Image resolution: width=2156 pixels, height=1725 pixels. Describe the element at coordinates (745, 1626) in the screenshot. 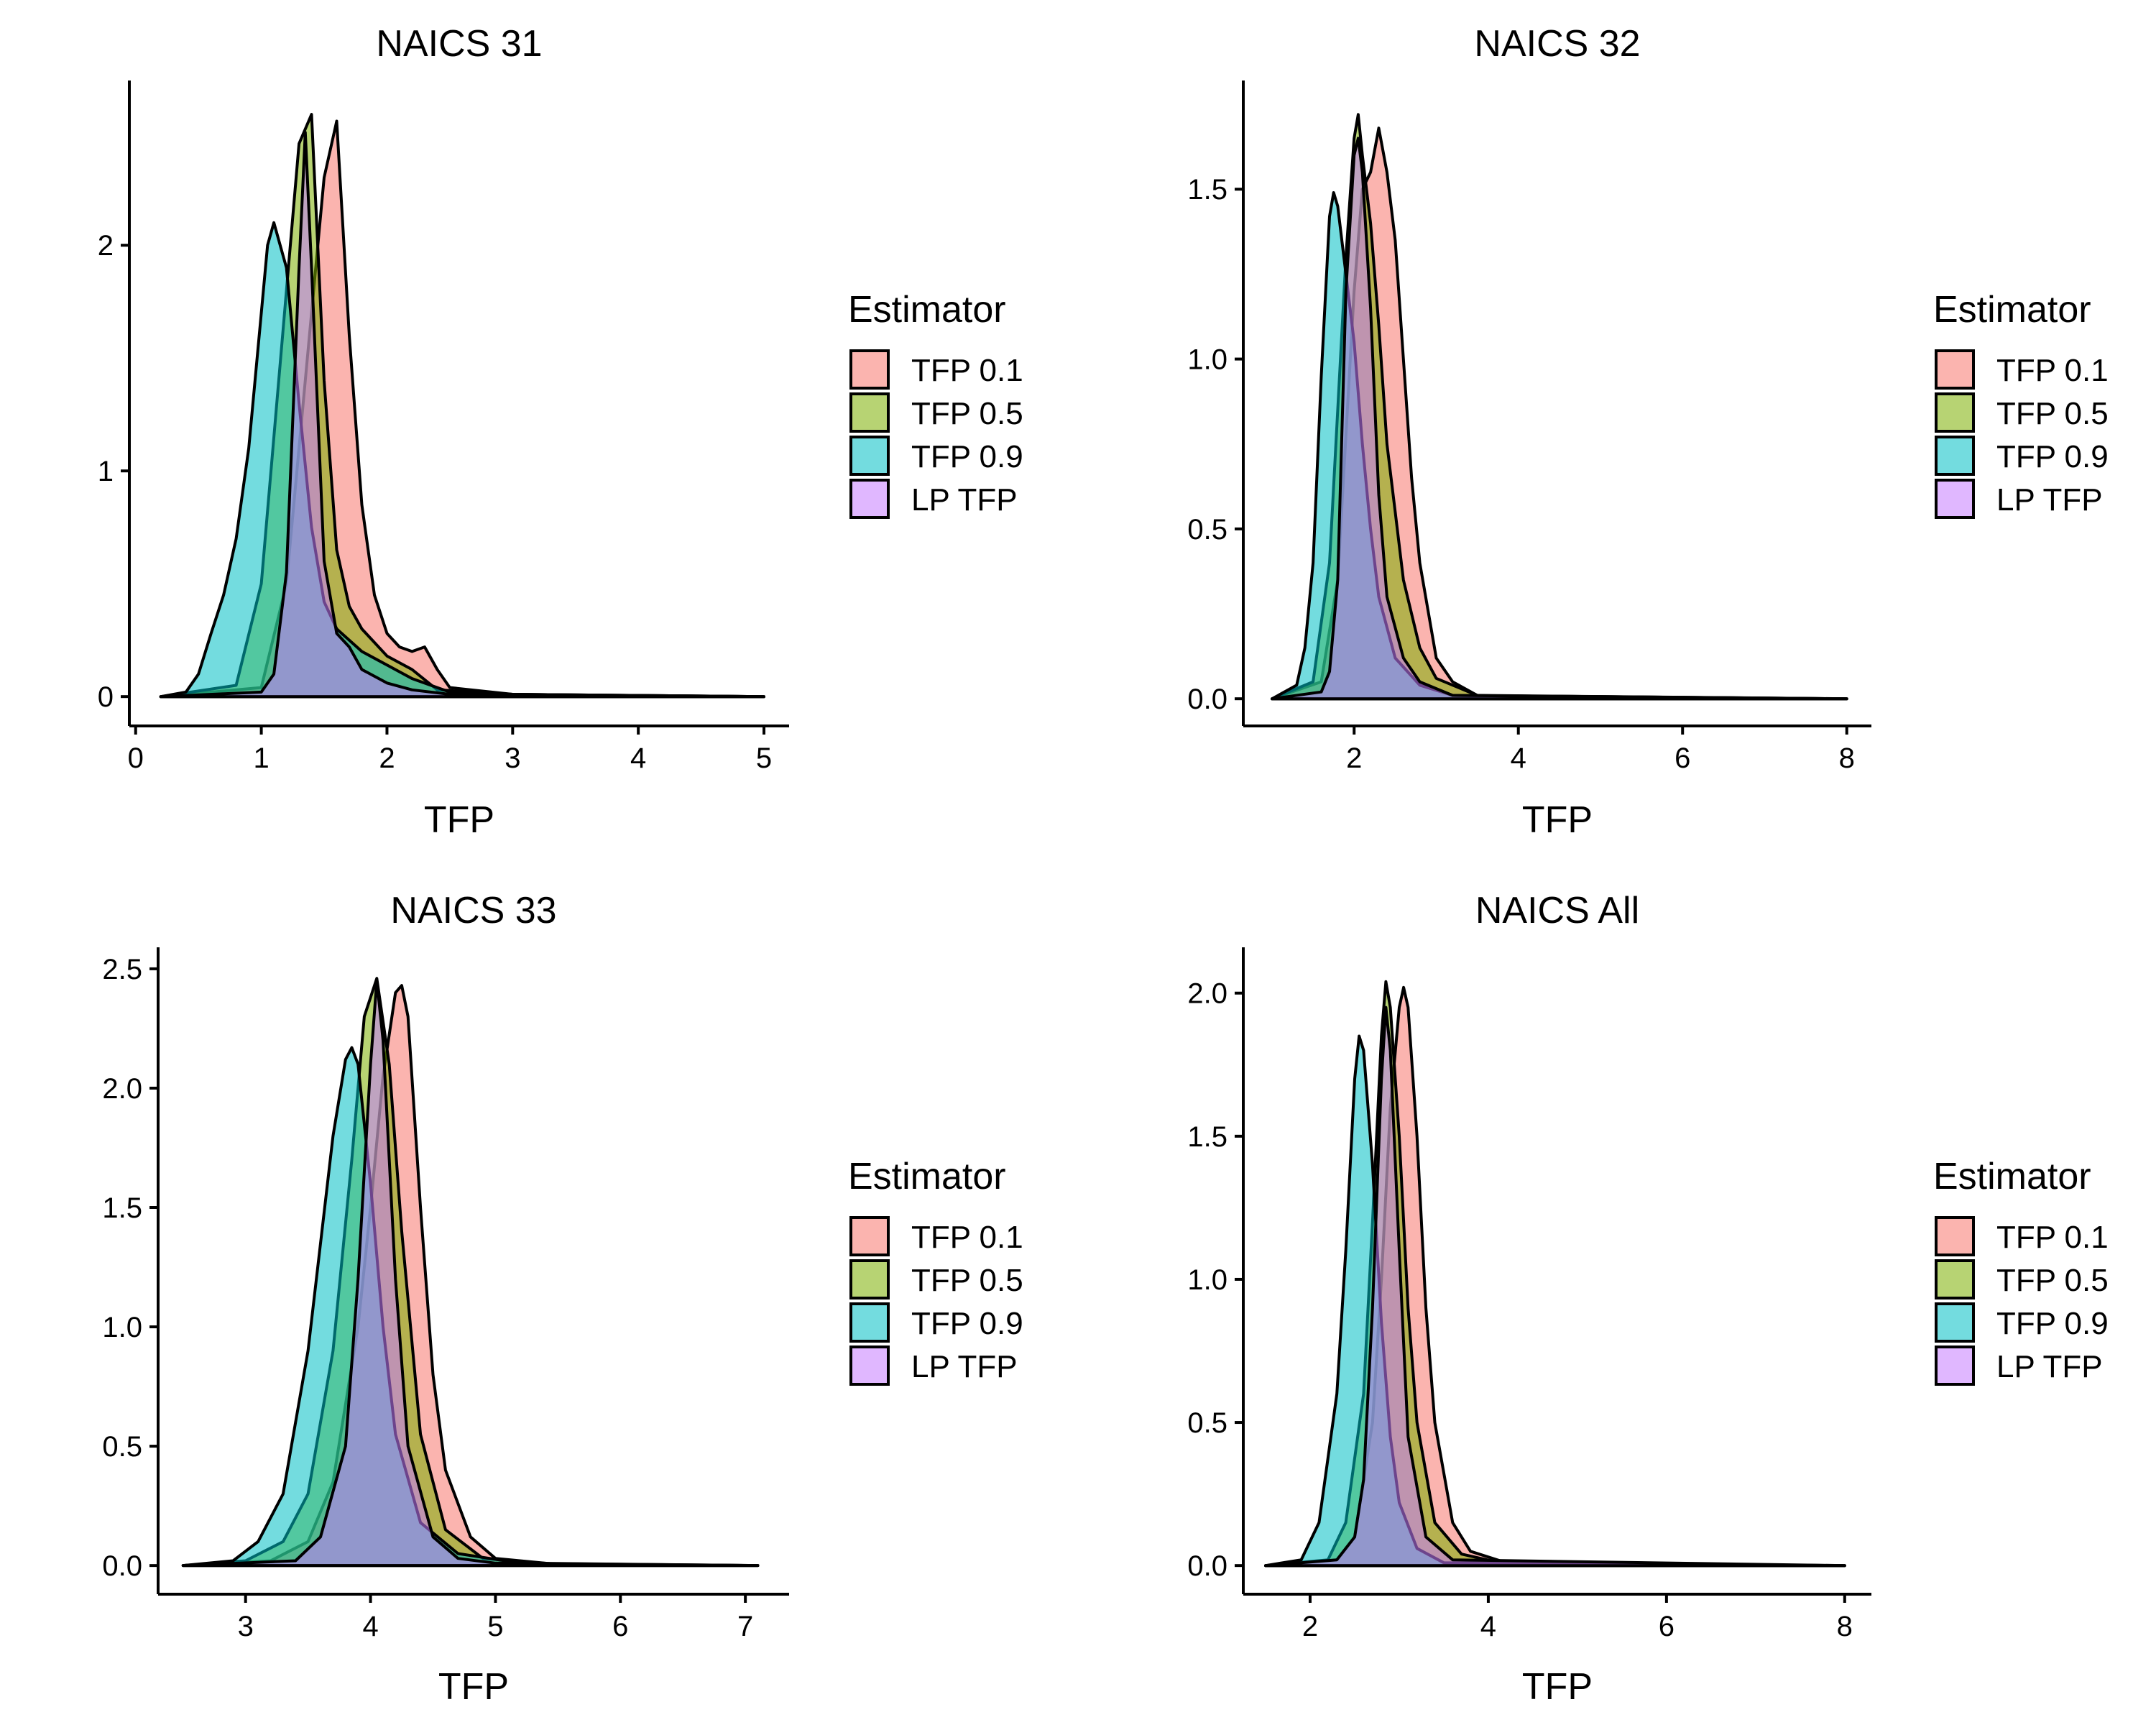

I see `x-tick-label: 7` at that location.